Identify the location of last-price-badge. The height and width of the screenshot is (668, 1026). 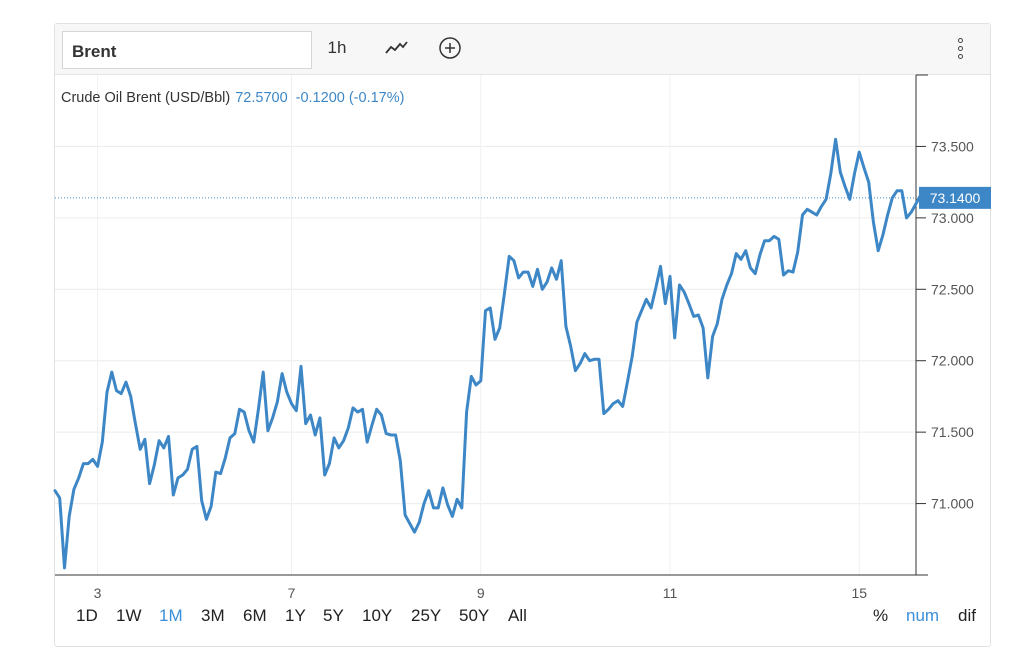
(955, 197).